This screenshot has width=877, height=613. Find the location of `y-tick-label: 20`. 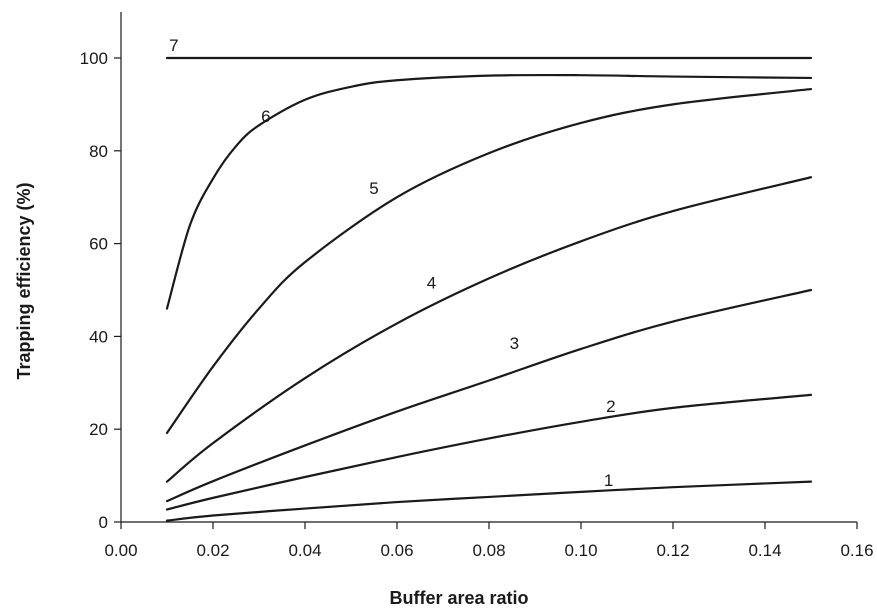

y-tick-label: 20 is located at coordinates (98, 429).